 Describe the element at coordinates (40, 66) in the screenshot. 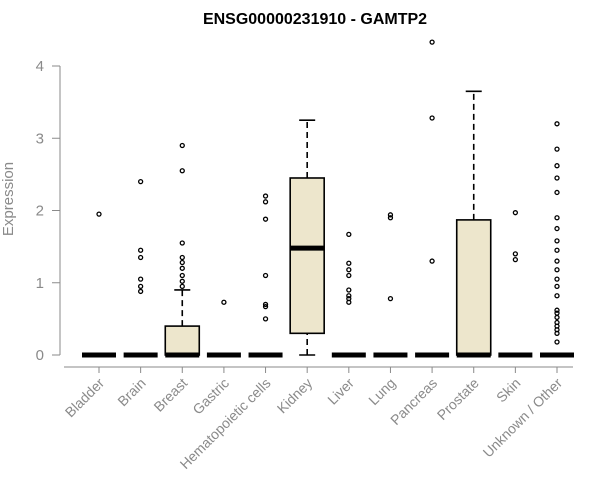

I see `y-tick-label: 4` at that location.